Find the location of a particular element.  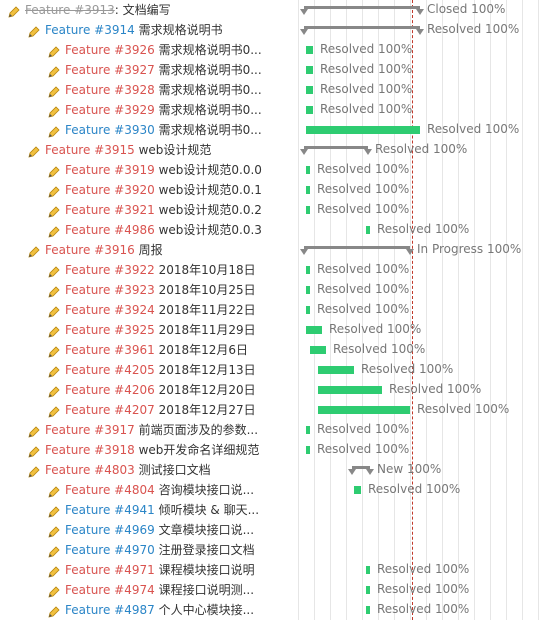

issue-label: Feature #4971 课程模块接口说明 is located at coordinates (160, 570).